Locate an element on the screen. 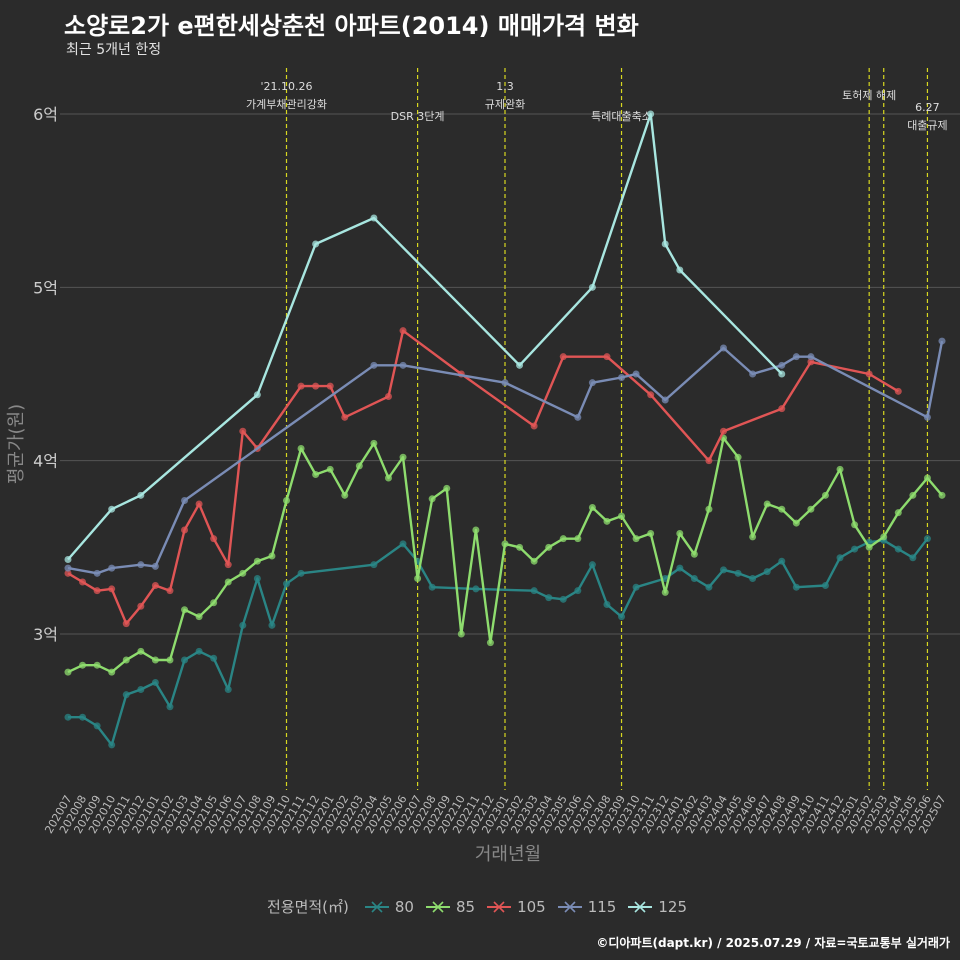 The width and height of the screenshot is (960, 960). event-label: 1.3 is located at coordinates (505, 86).